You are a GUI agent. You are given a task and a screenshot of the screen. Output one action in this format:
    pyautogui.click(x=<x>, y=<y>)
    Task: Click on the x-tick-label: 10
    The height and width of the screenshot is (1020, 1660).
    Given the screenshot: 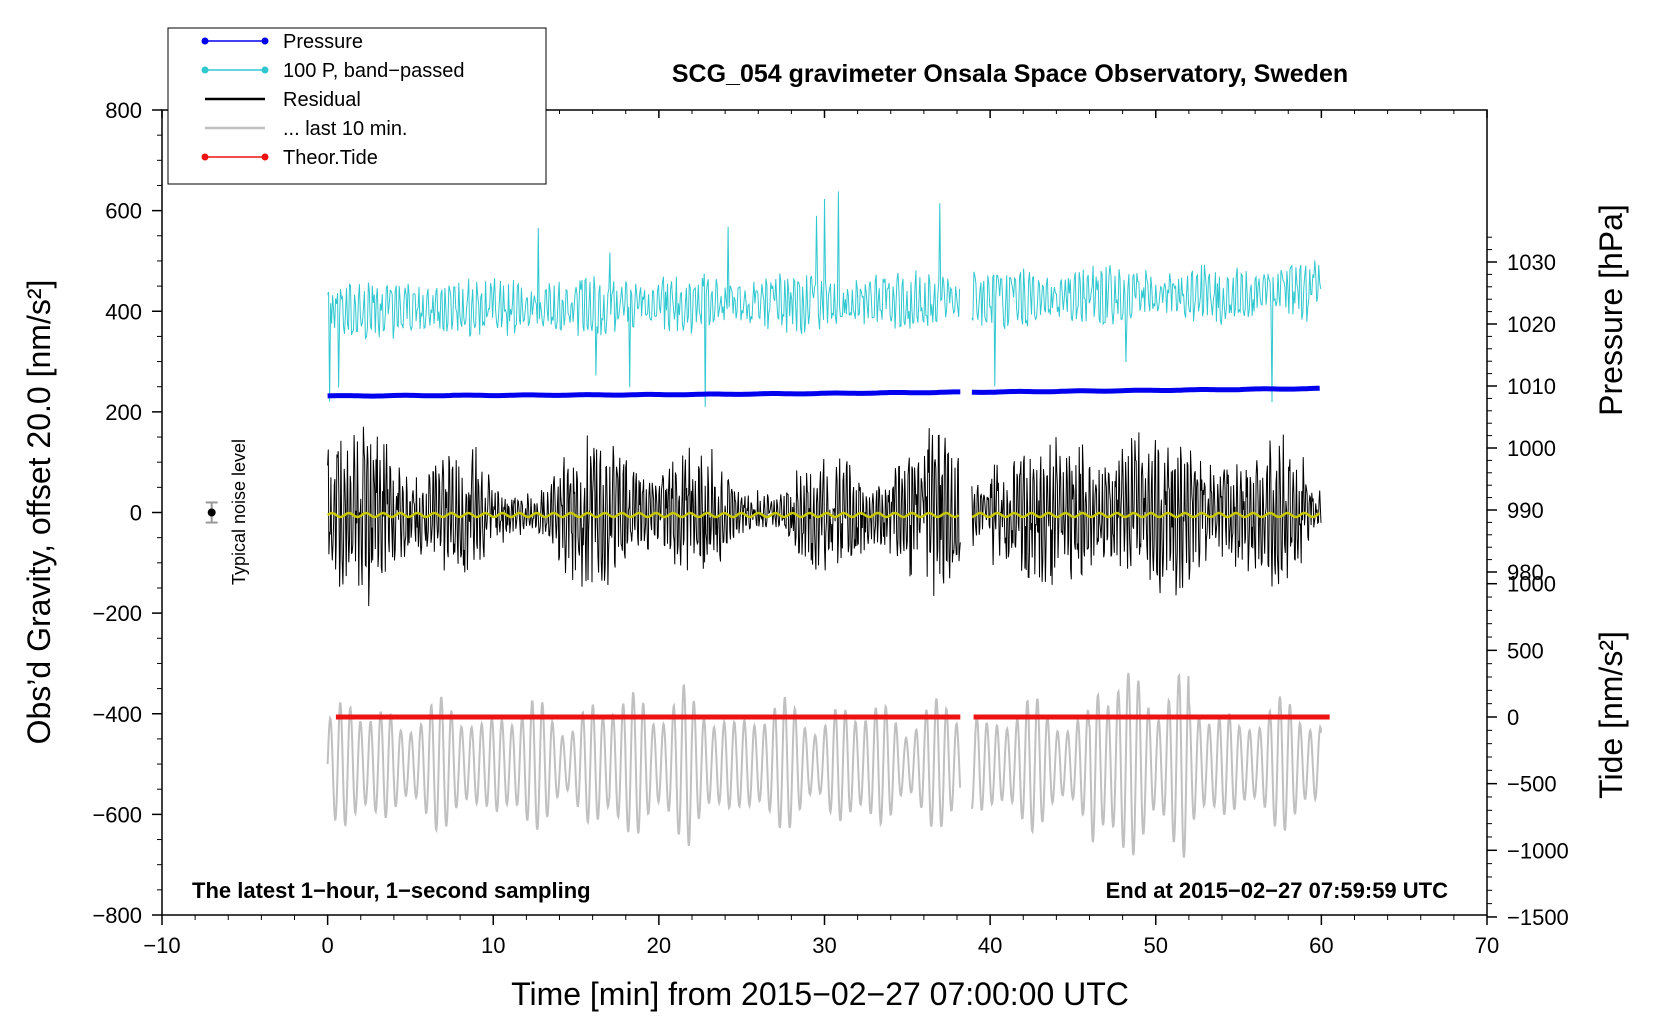 What is the action you would take?
    pyautogui.click(x=493, y=945)
    